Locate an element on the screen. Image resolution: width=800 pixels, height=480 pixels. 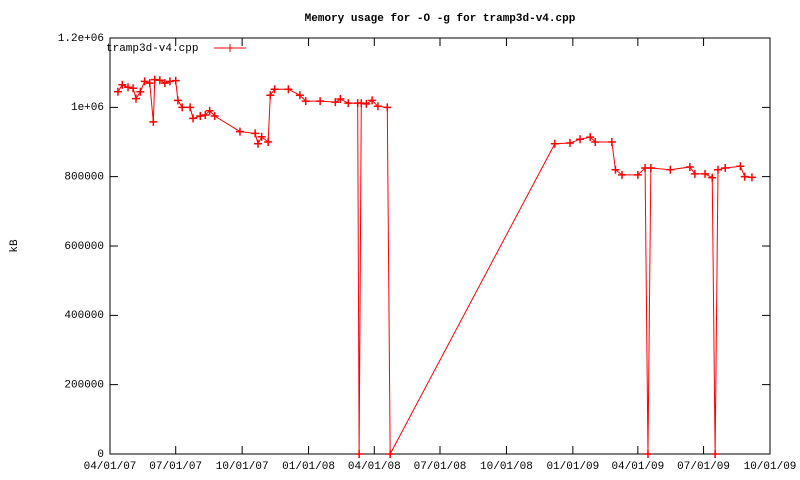
x-tick-label: 04/01/09 is located at coordinates (637, 467).